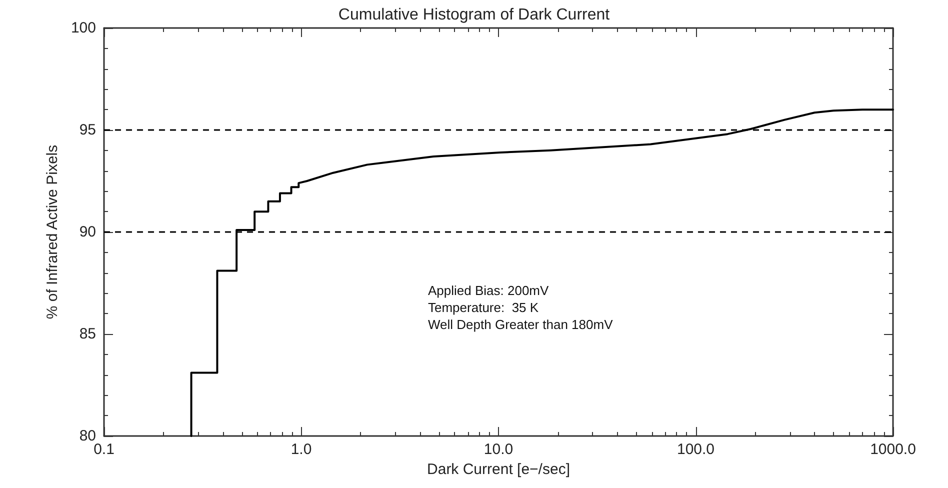  Describe the element at coordinates (52, 232) in the screenshot. I see `y-axis-title: % of Infrared Active Pixels` at that location.